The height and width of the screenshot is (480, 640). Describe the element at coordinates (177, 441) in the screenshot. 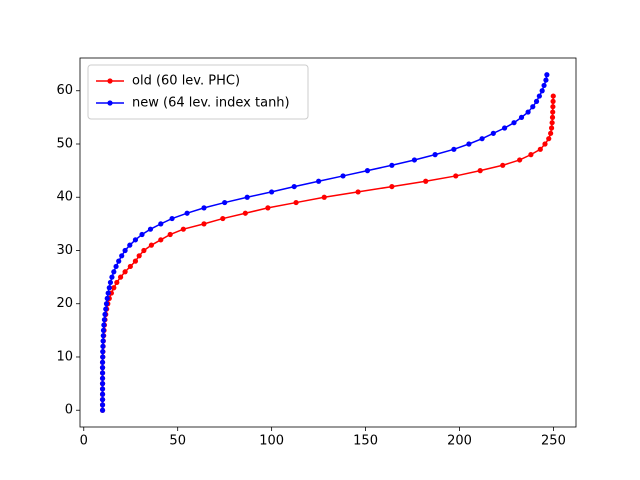

I see `x-tick-label: 50` at that location.